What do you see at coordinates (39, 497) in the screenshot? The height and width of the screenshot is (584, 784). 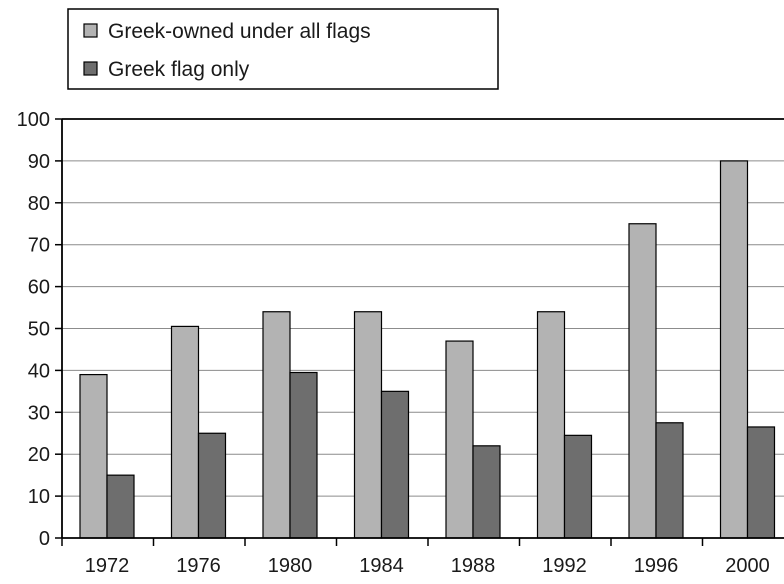 I see `y-tick-label: 10` at bounding box center [39, 497].